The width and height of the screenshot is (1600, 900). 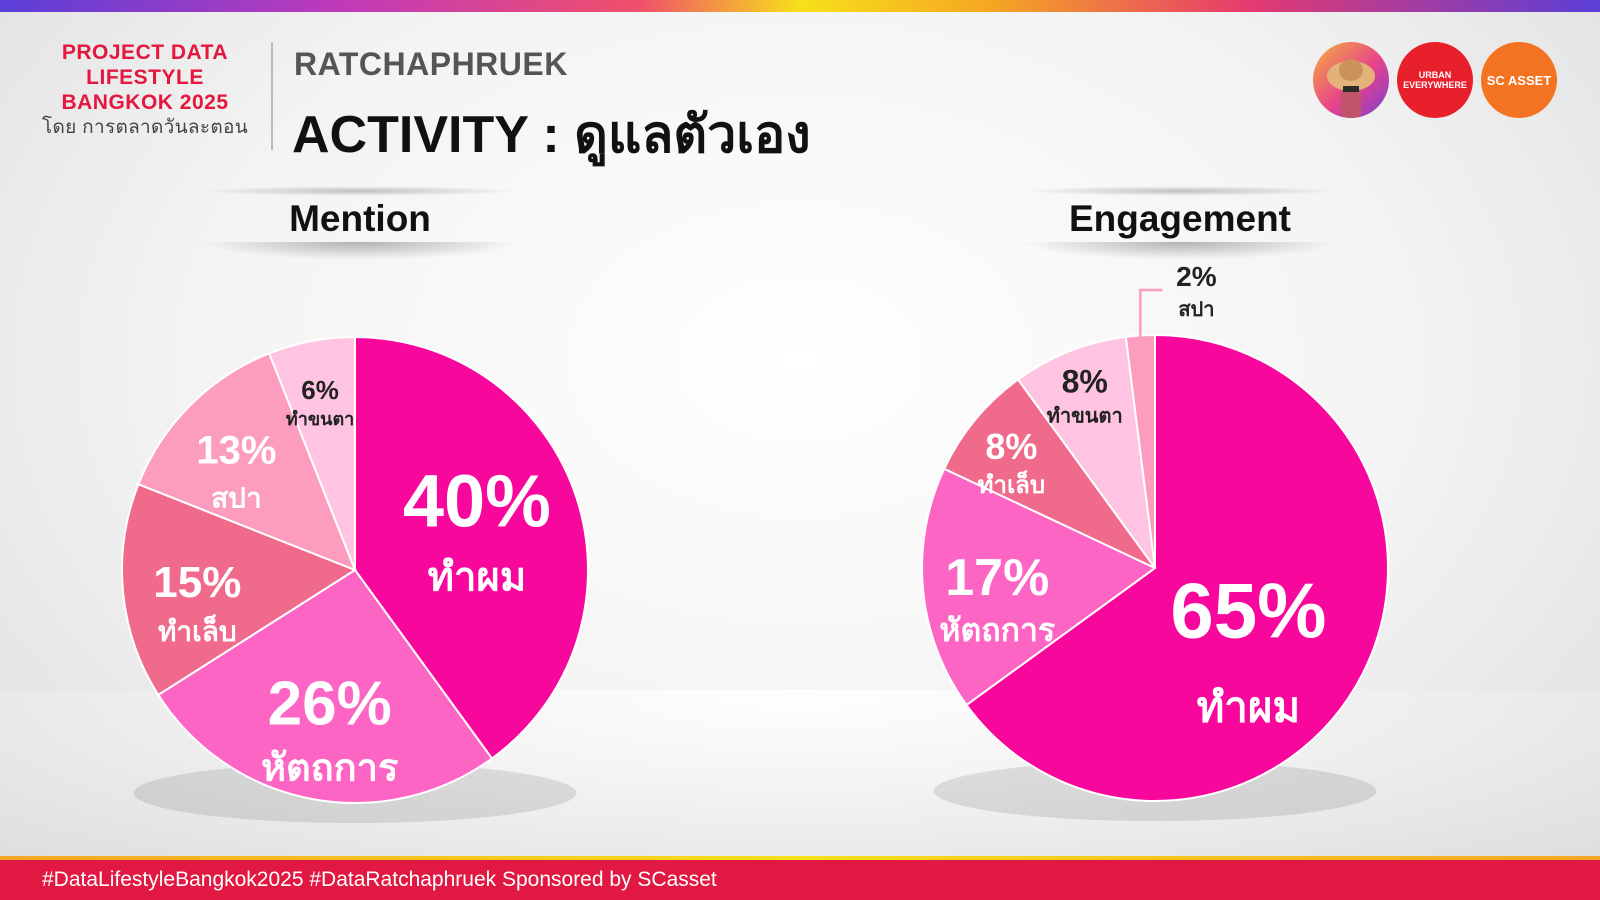 What do you see at coordinates (1151, 313) in the screenshot?
I see `pie-leader-line` at bounding box center [1151, 313].